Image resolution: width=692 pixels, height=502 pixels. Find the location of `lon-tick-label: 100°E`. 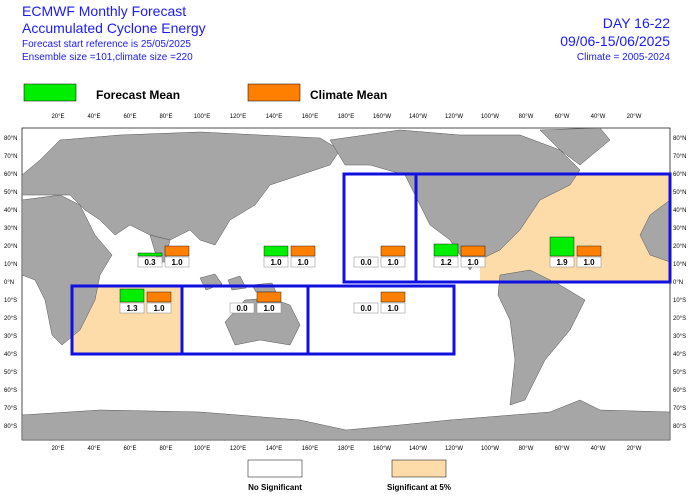

lon-tick-label: 100°E is located at coordinates (202, 117).